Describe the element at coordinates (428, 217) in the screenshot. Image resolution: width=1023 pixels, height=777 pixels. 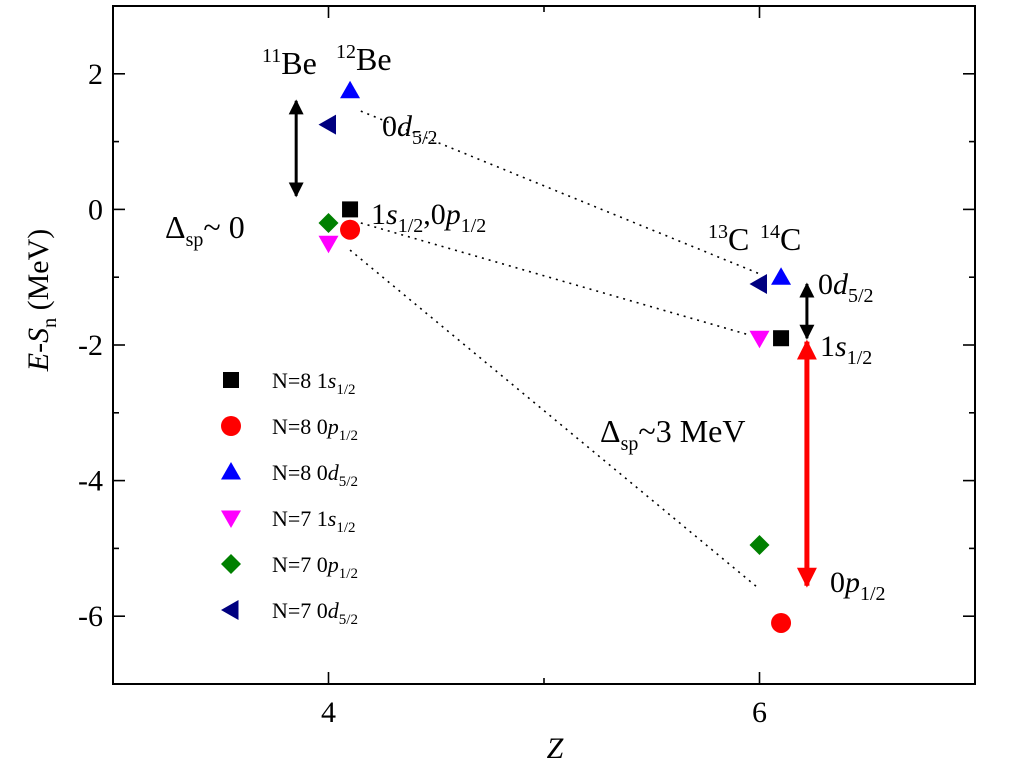
I see `annotation-be-1s12-0p12: 1s1/2,0p1/2` at that location.